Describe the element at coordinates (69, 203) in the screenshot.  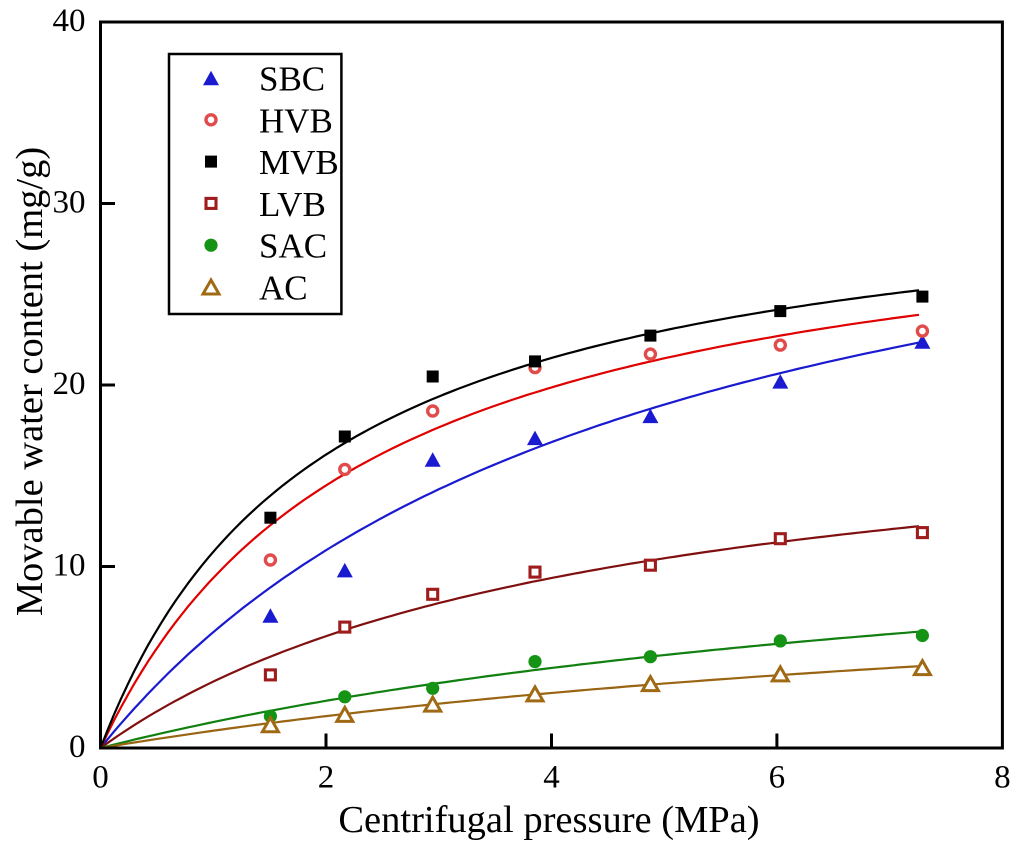
I see `svg-text: 30` at that location.